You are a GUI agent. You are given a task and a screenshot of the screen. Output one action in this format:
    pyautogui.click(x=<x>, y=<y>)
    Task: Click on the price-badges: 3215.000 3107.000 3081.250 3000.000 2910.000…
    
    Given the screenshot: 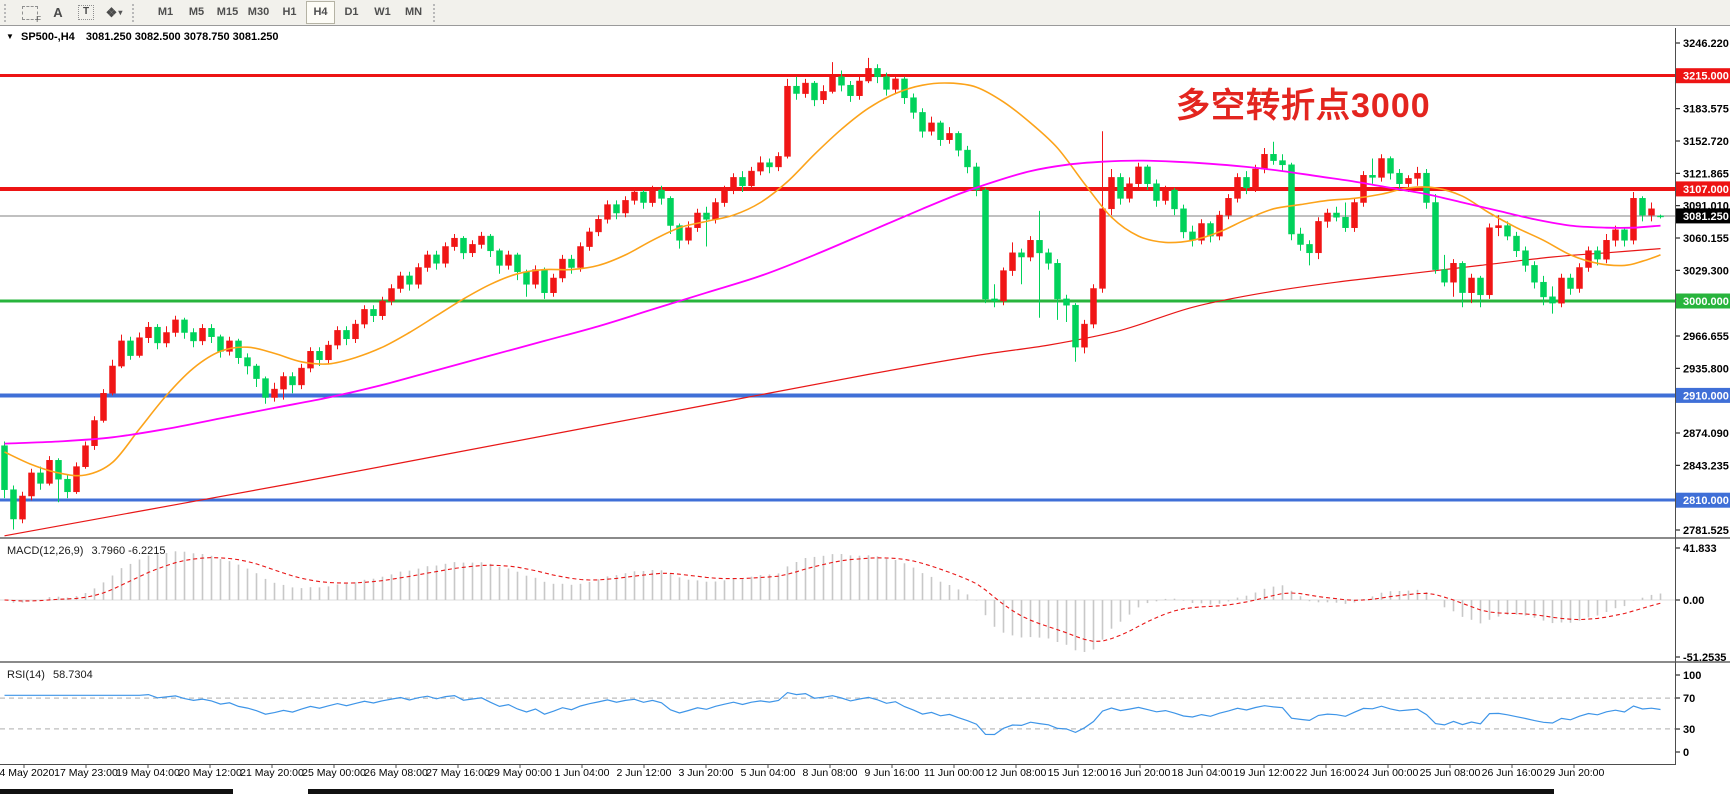 What is the action you would take?
    pyautogui.click(x=1703, y=288)
    